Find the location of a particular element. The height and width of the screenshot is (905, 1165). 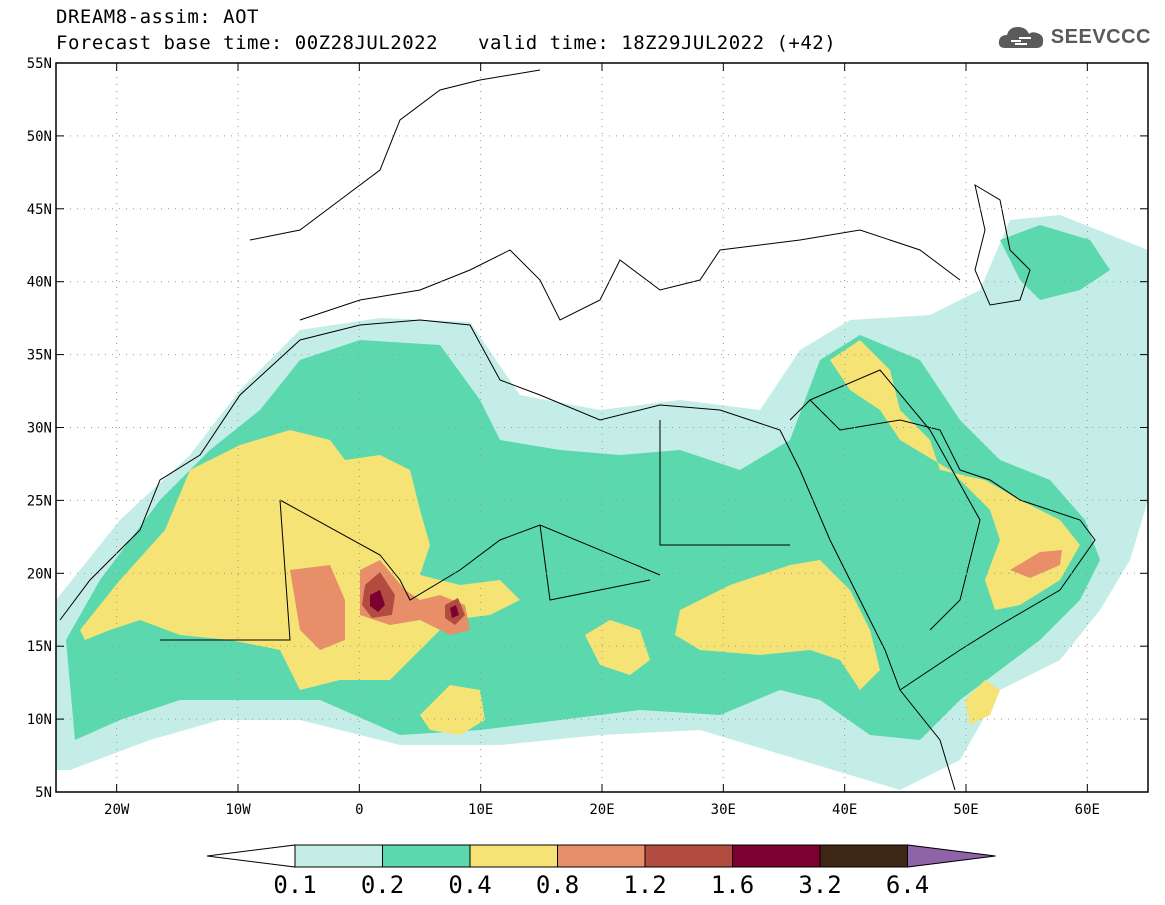

colorbar-level: 6.4 is located at coordinates (907, 885).